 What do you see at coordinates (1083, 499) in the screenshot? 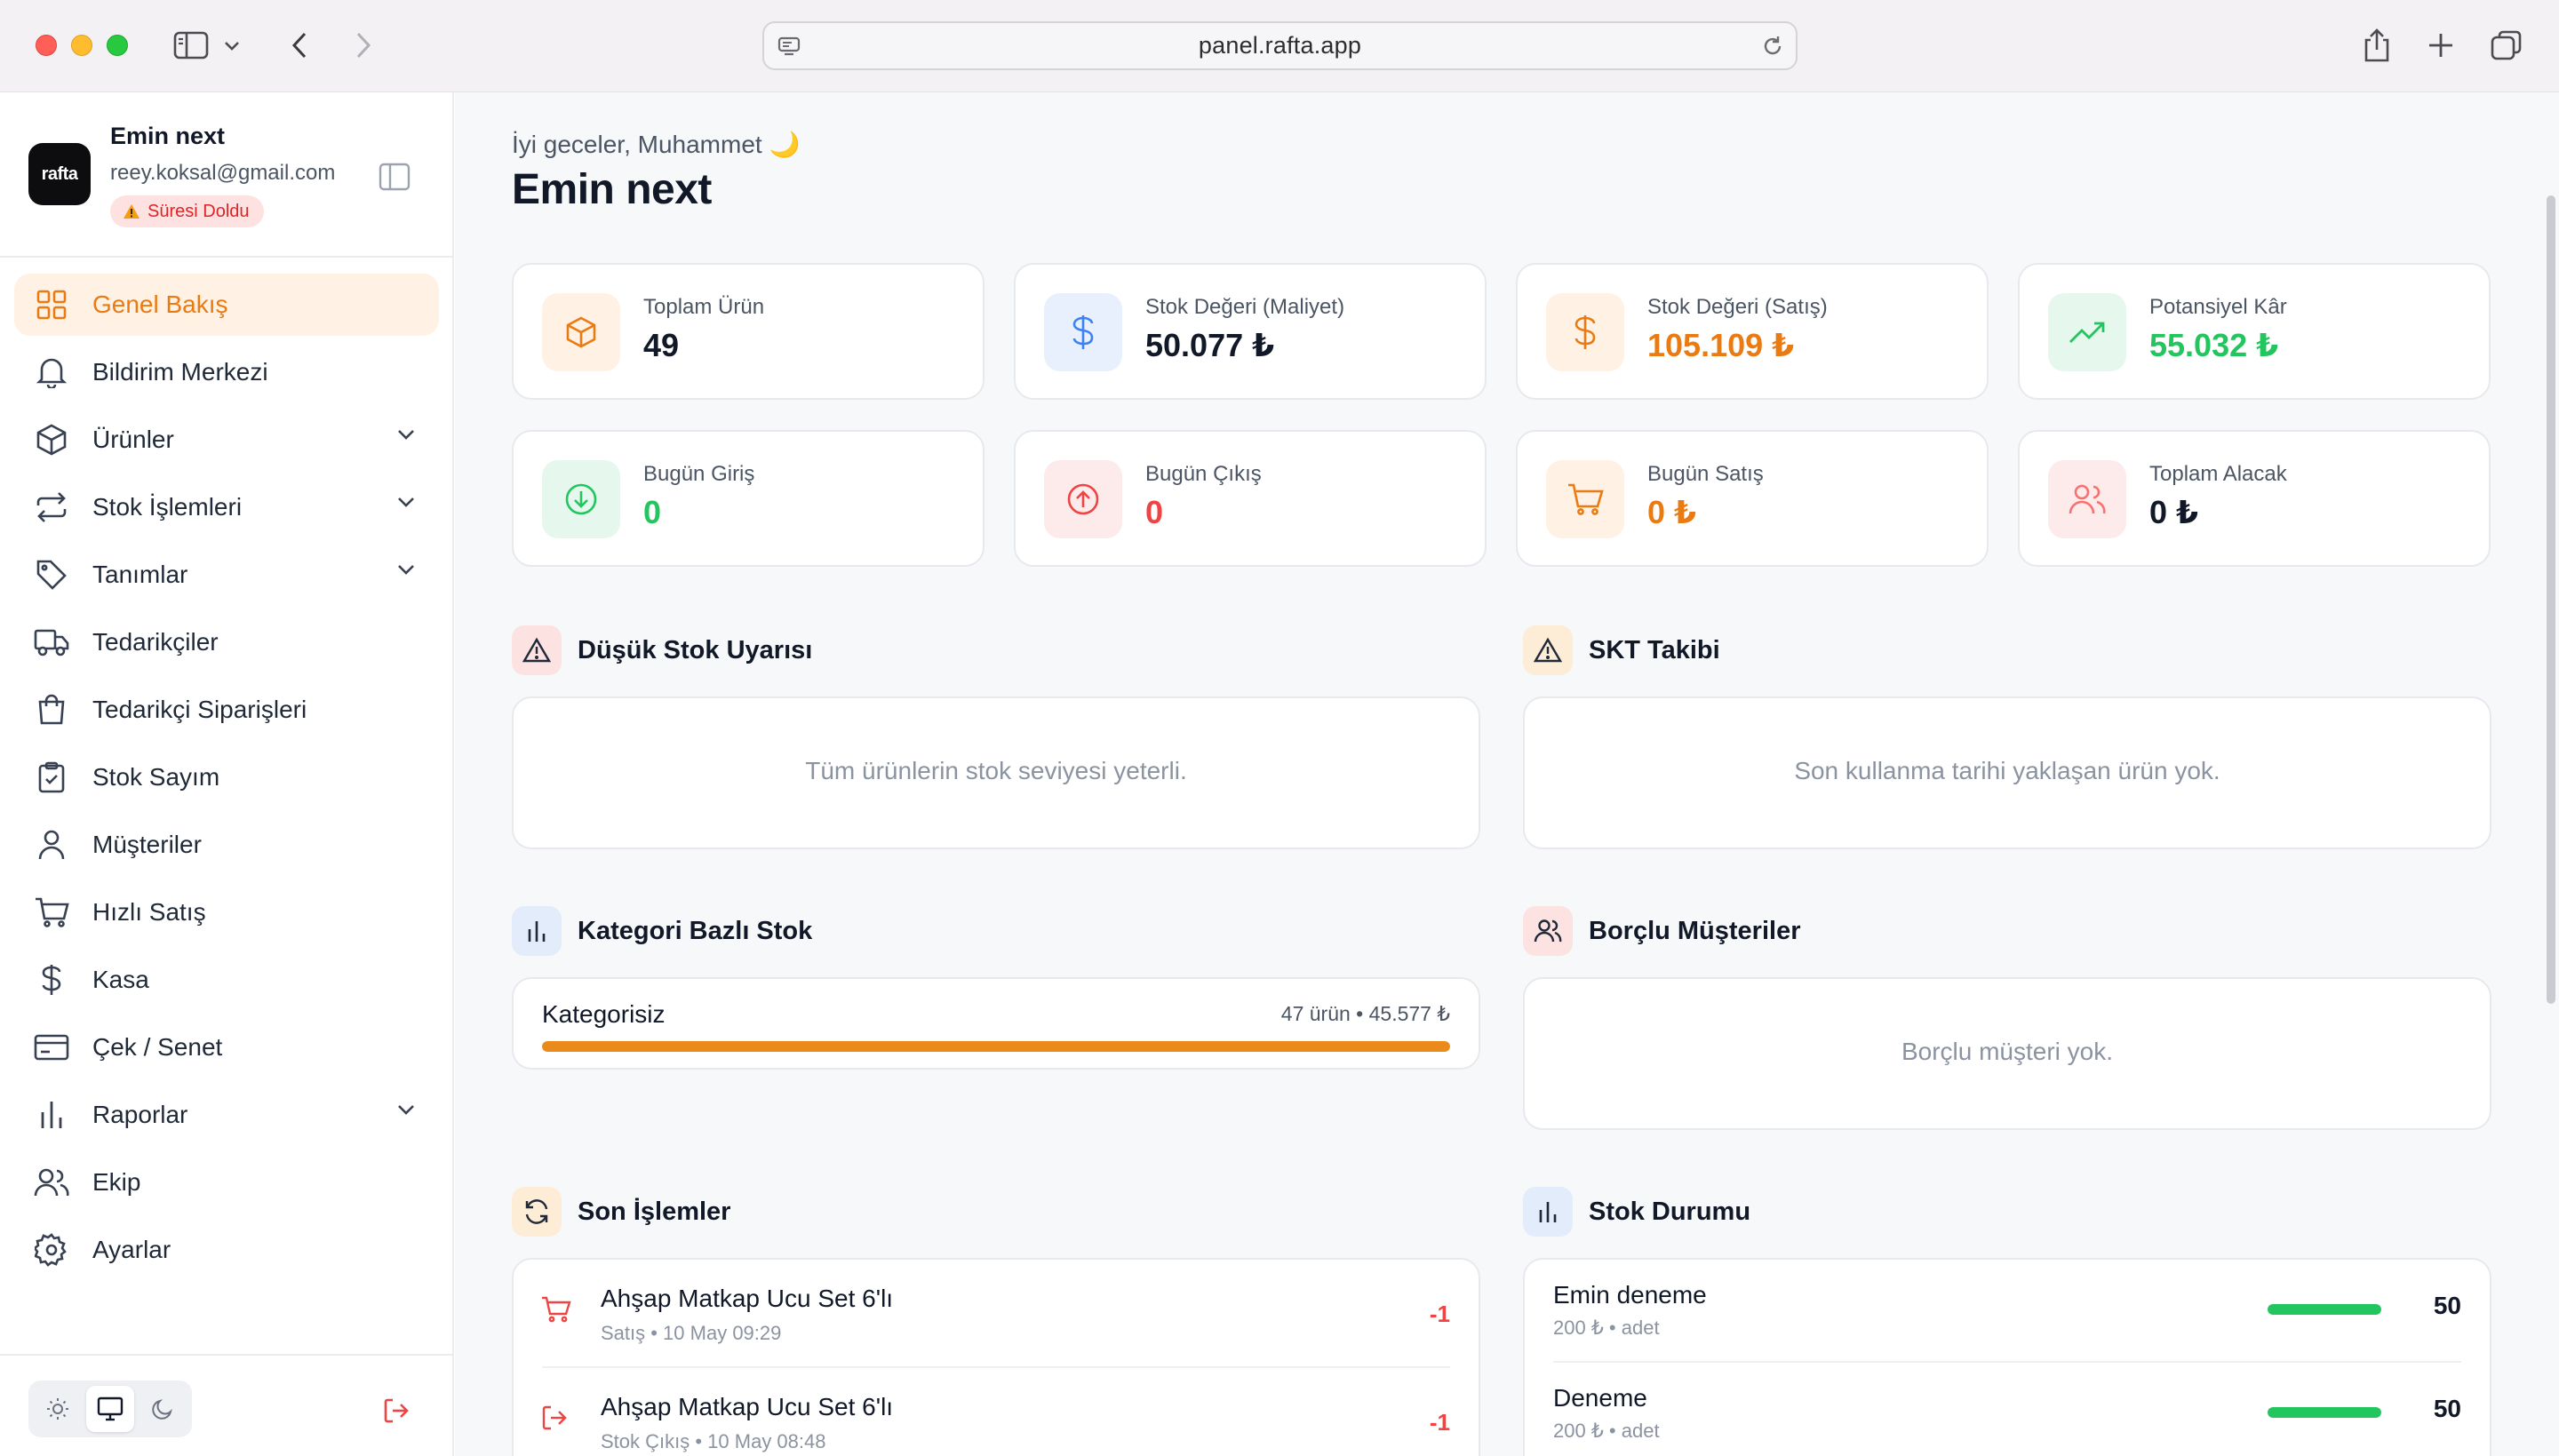
I see `arrow-up-circle-icon` at bounding box center [1083, 499].